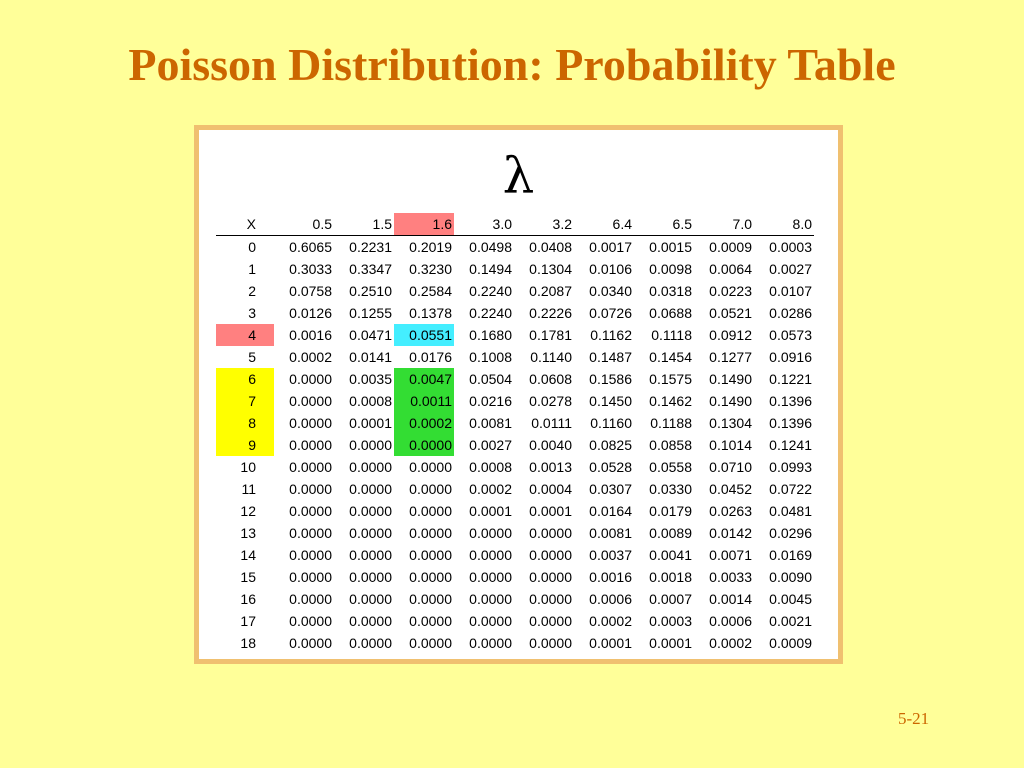  What do you see at coordinates (604, 224) in the screenshot?
I see `column-header-lambda: 6.4` at bounding box center [604, 224].